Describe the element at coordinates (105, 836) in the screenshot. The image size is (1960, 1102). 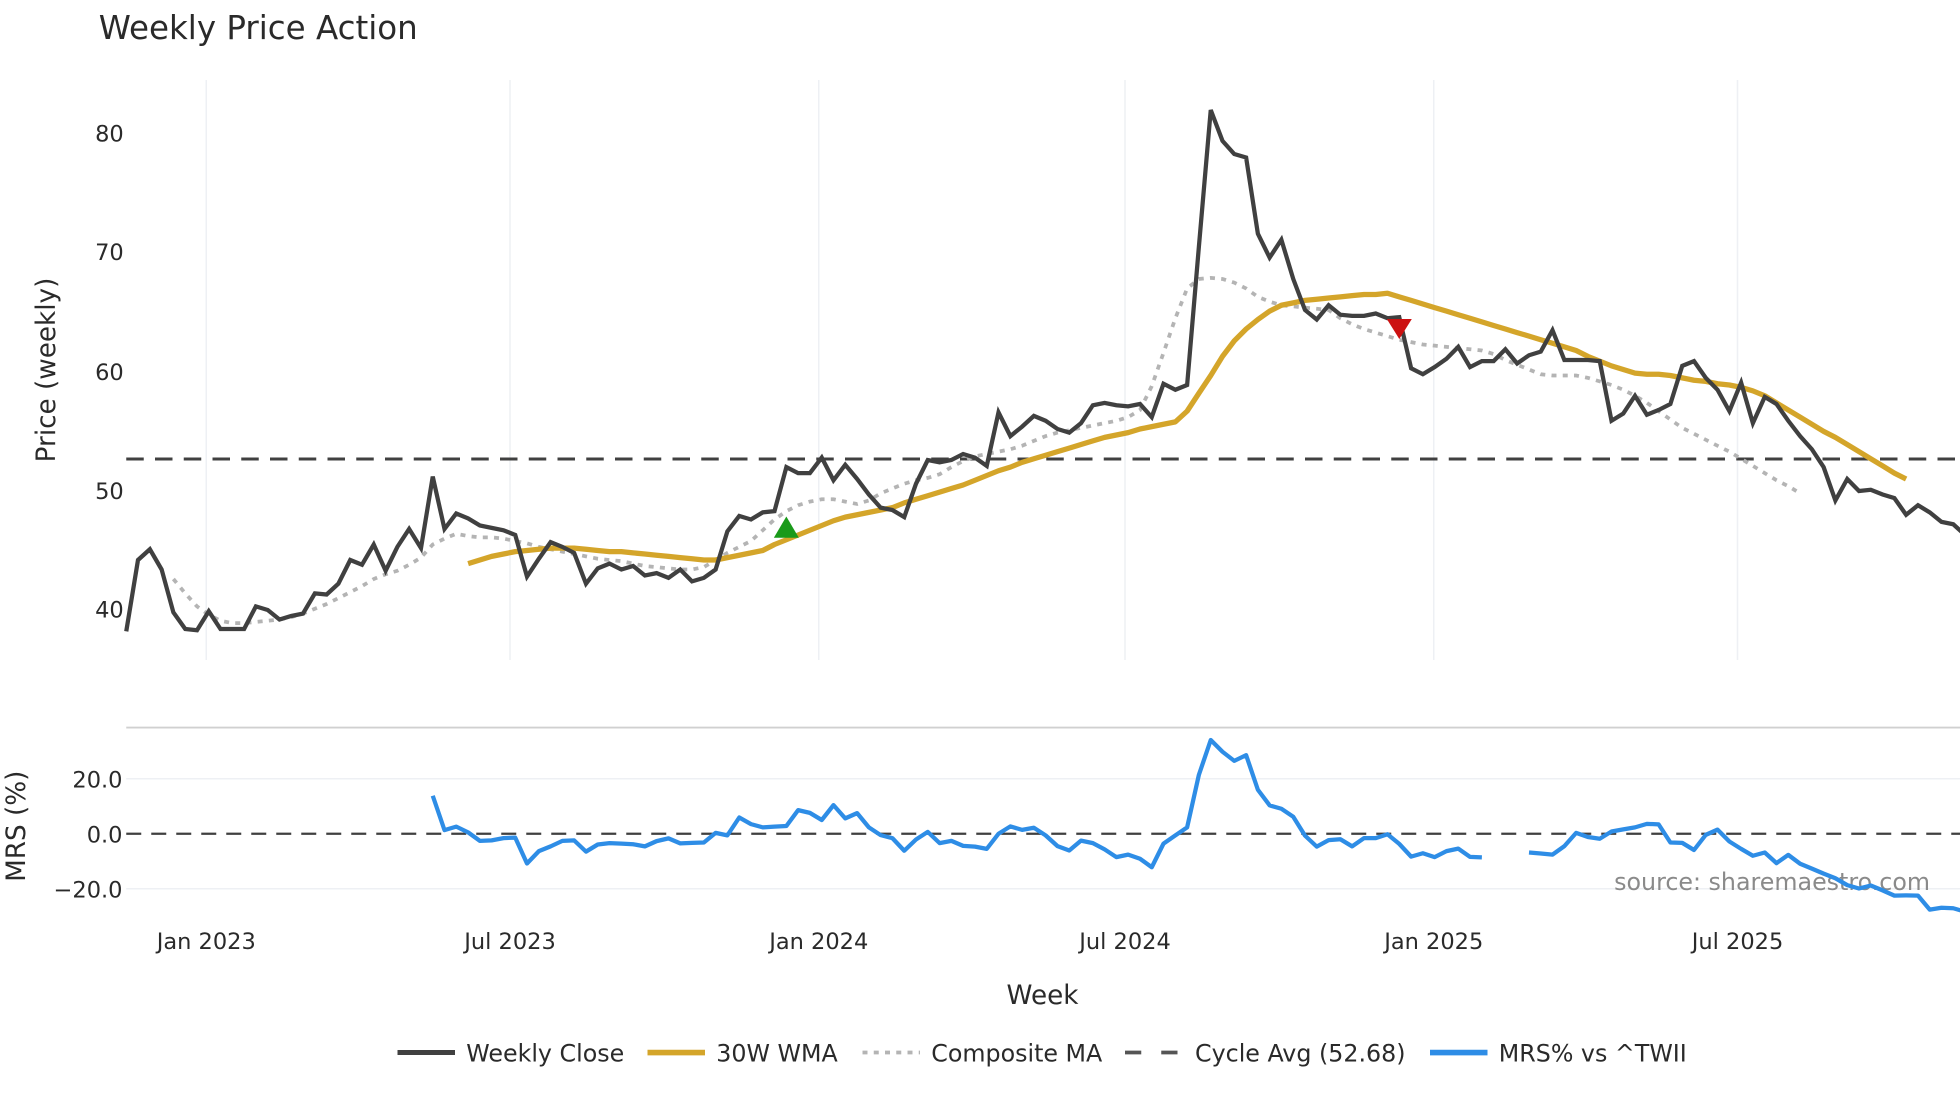
I see `mrs-tick: 0.0` at that location.